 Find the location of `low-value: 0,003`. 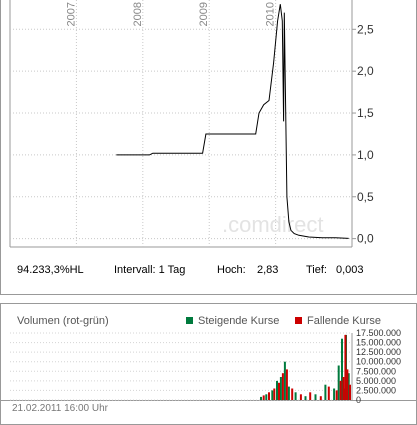

low-value: 0,003 is located at coordinates (350, 270).